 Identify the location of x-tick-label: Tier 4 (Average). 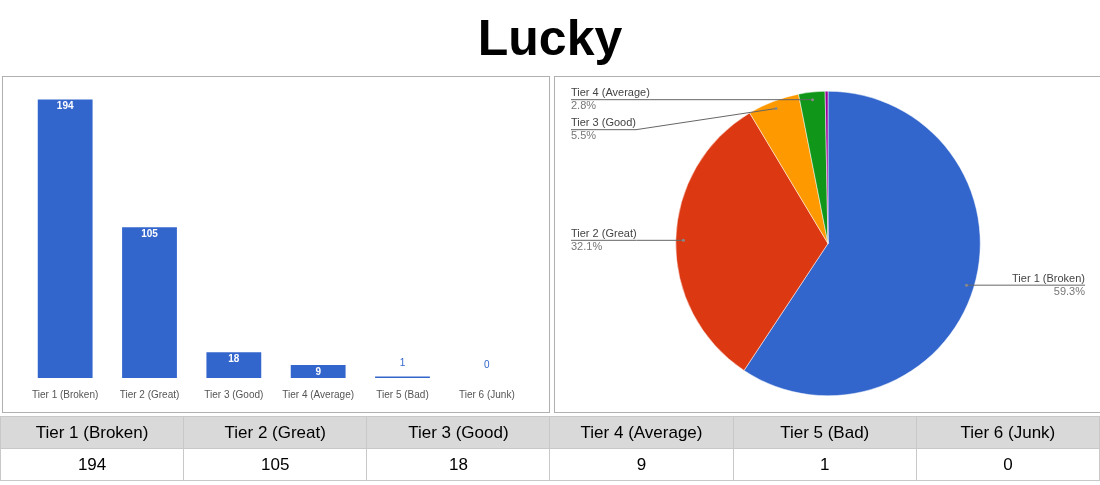
(318, 394).